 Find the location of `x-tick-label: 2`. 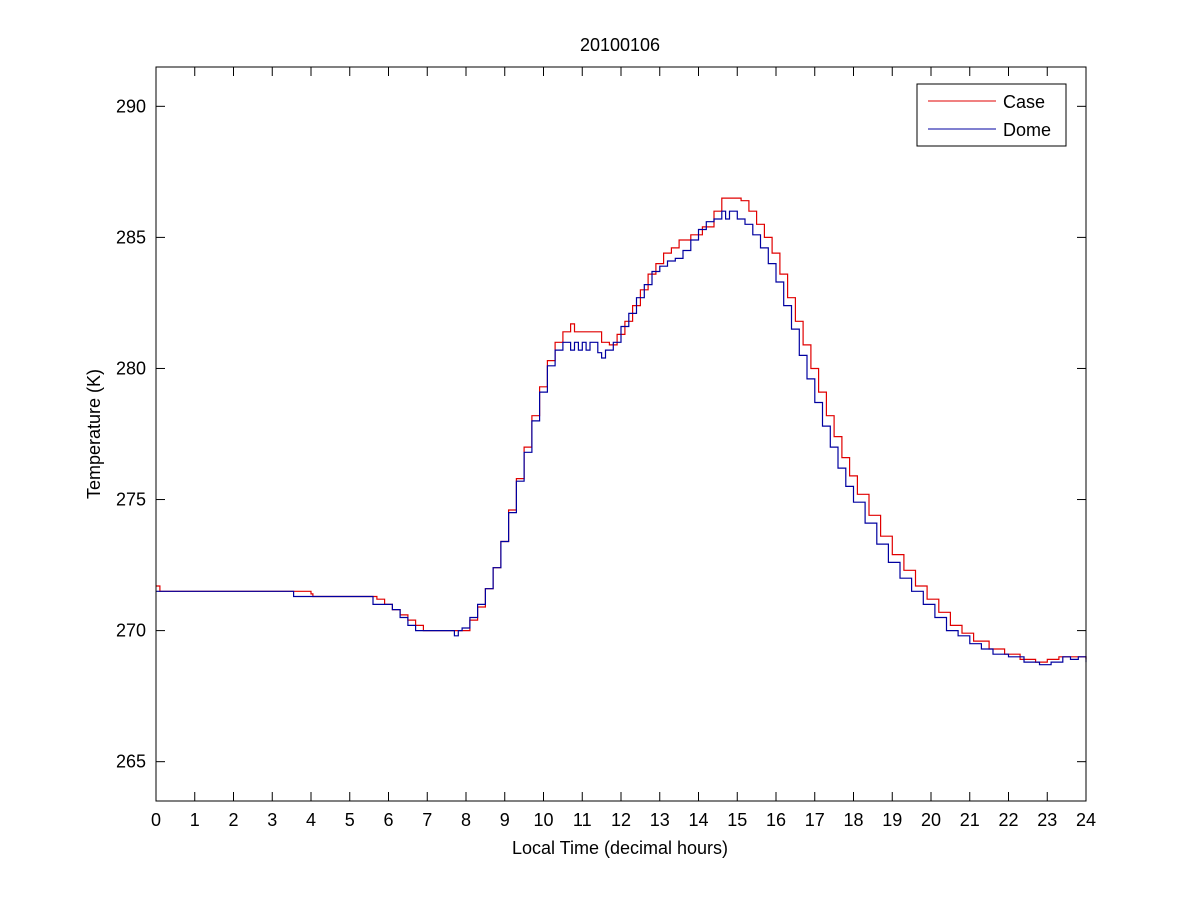

x-tick-label: 2 is located at coordinates (233, 820).